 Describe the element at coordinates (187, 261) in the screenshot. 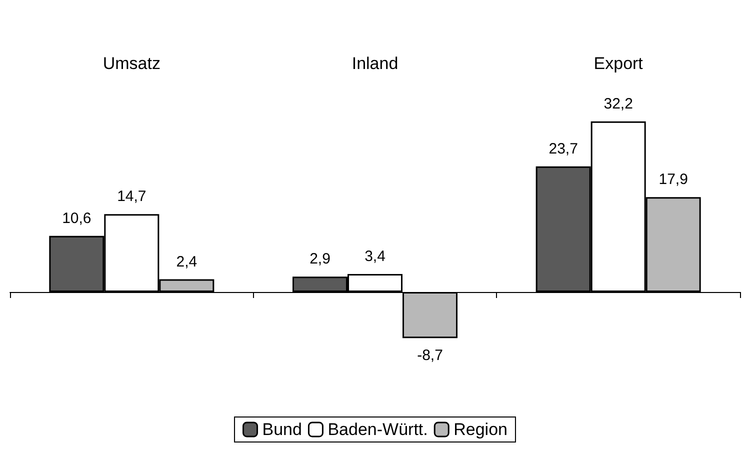

I see `data-label: 2,4` at that location.